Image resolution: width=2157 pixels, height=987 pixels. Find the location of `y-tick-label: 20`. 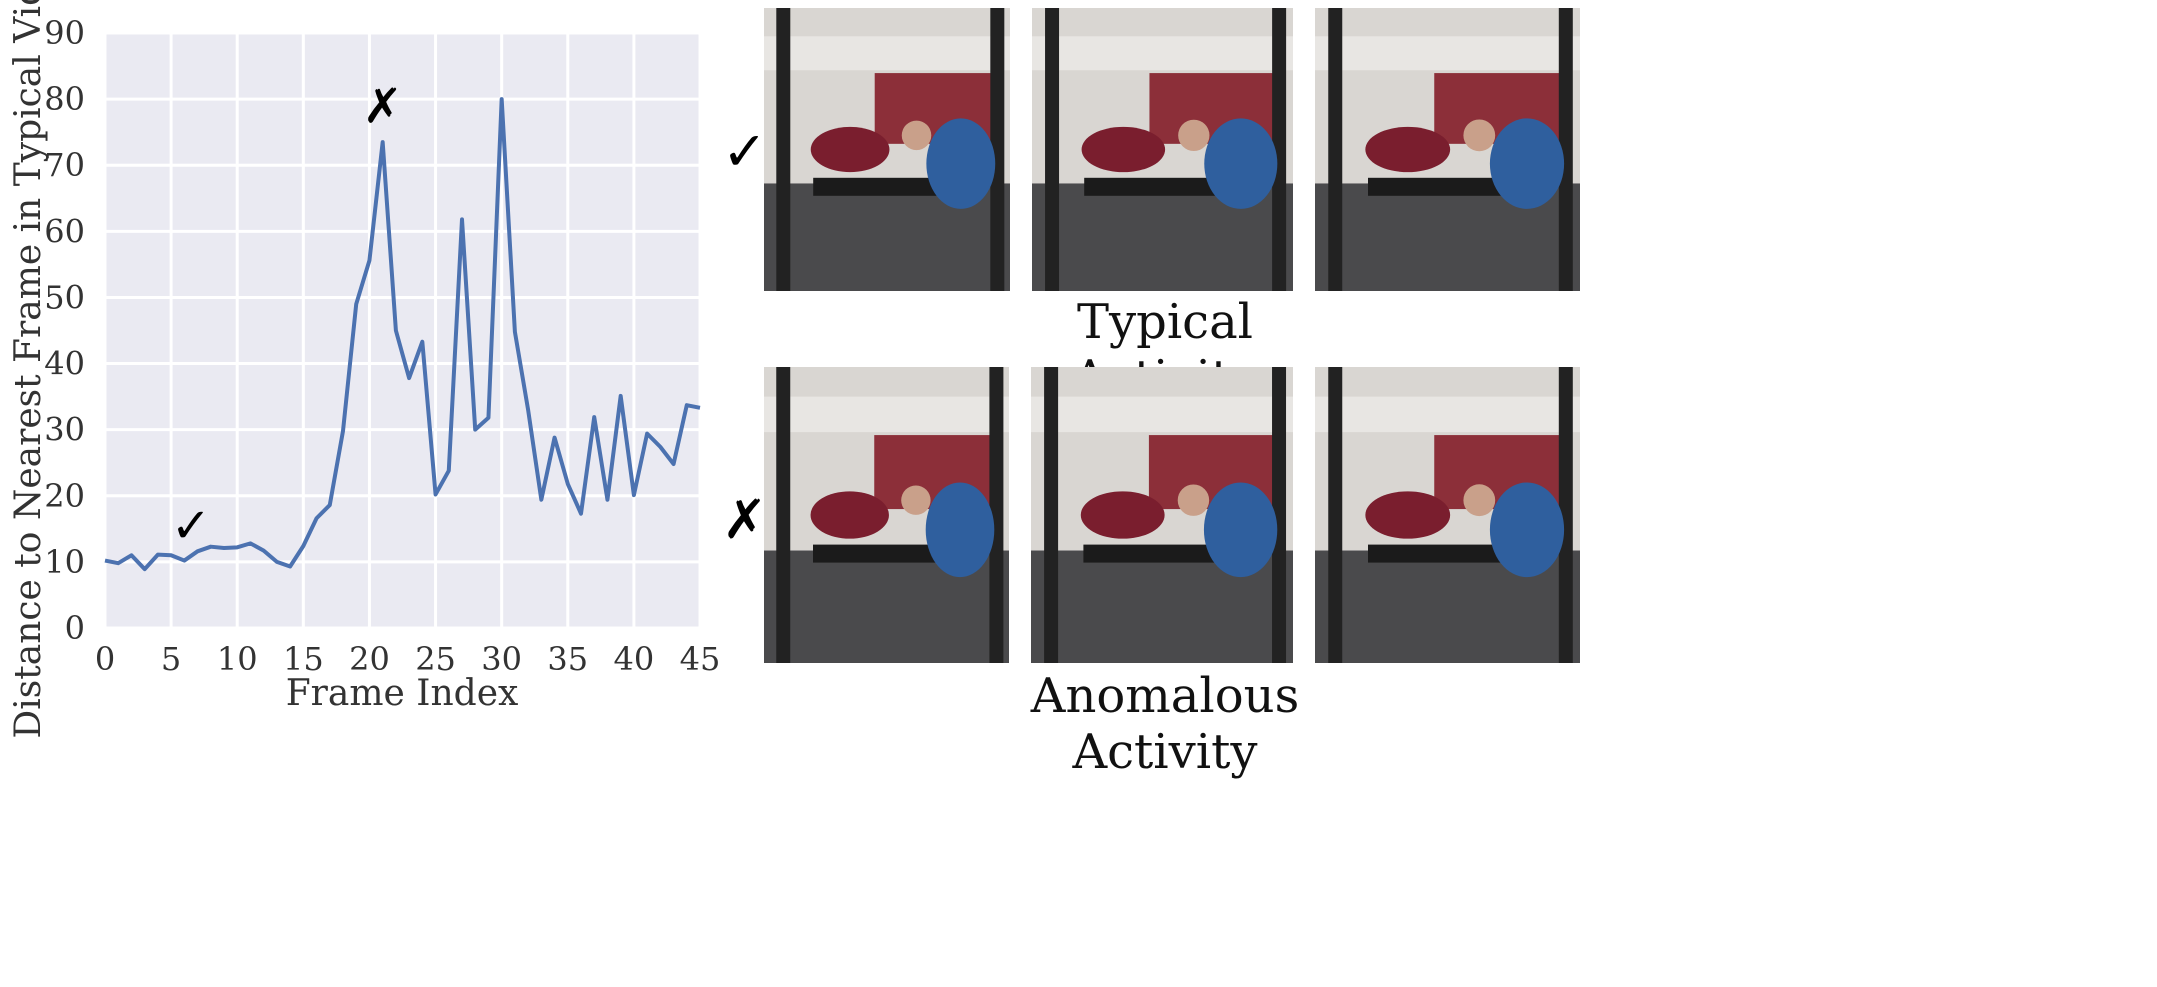

y-tick-label: 20 is located at coordinates (64, 496).